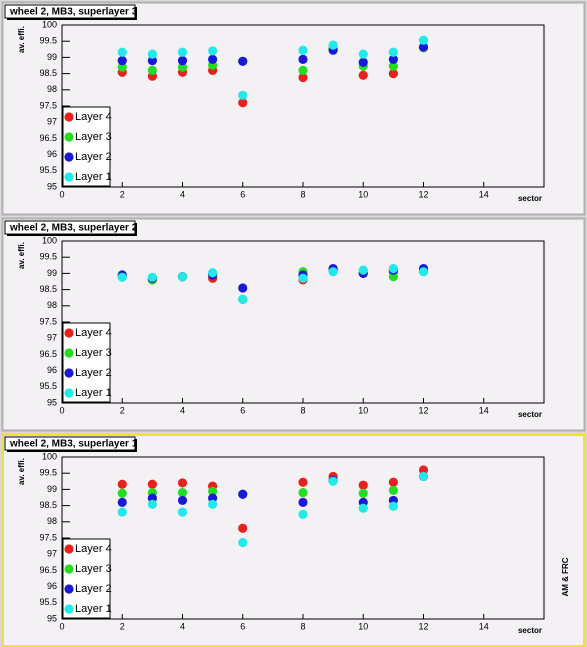 This screenshot has height=647, width=587. Describe the element at coordinates (363, 410) in the screenshot. I see `x-tick-label: 10` at that location.